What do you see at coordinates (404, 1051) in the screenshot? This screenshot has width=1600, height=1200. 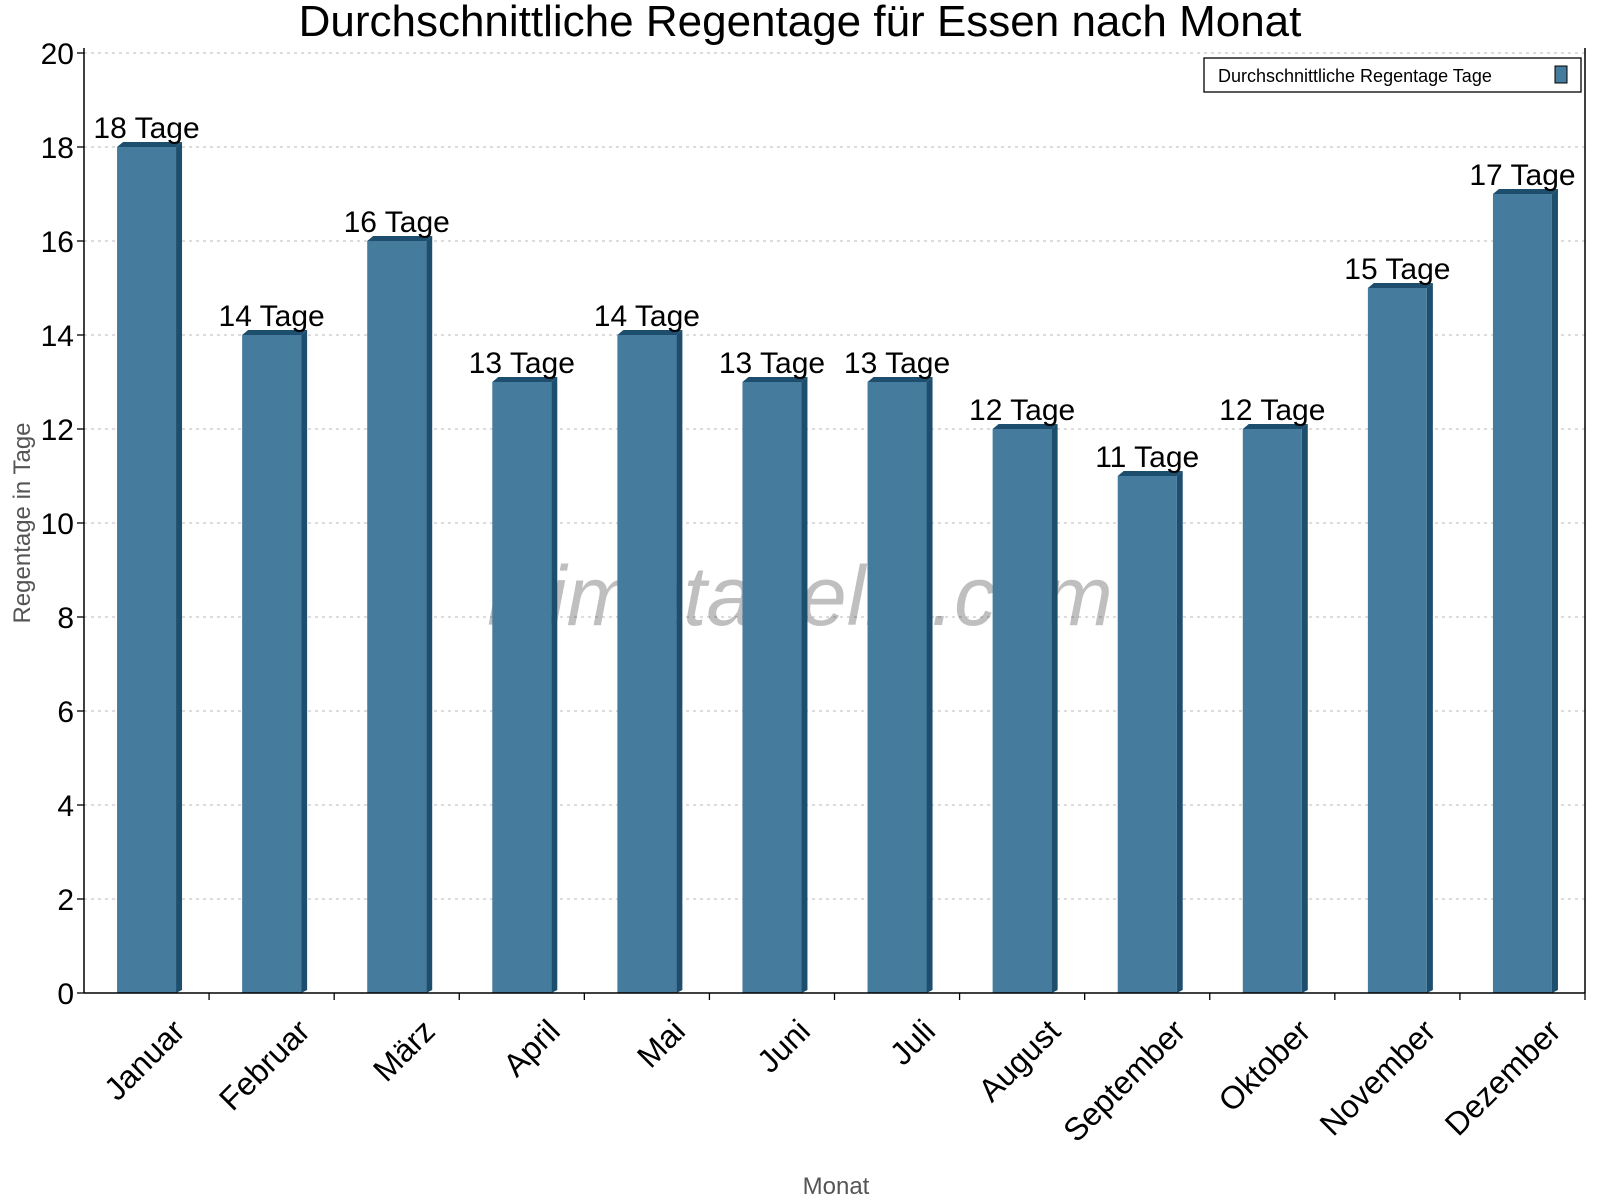 I see `x-tick-label: März` at bounding box center [404, 1051].